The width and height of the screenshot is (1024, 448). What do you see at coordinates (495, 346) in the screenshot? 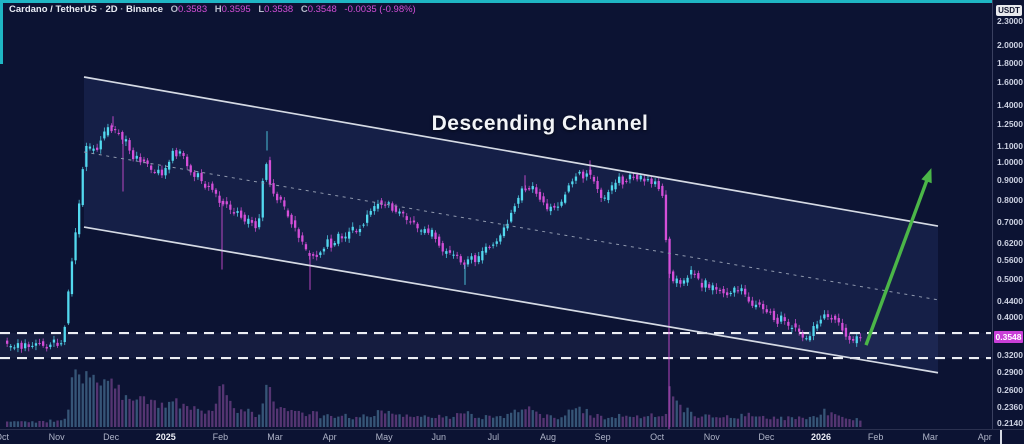
I see `support-lines` at bounding box center [495, 346].